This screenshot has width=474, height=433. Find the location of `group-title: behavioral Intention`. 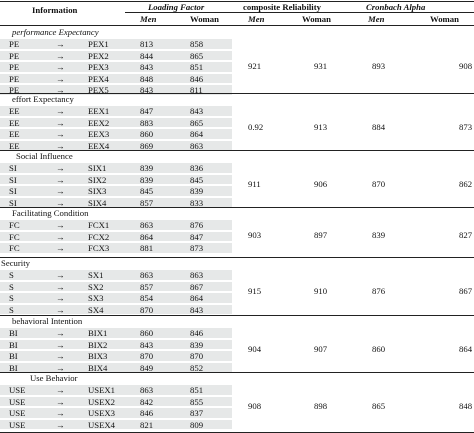

group-title: behavioral Intention is located at coordinates (47, 321).